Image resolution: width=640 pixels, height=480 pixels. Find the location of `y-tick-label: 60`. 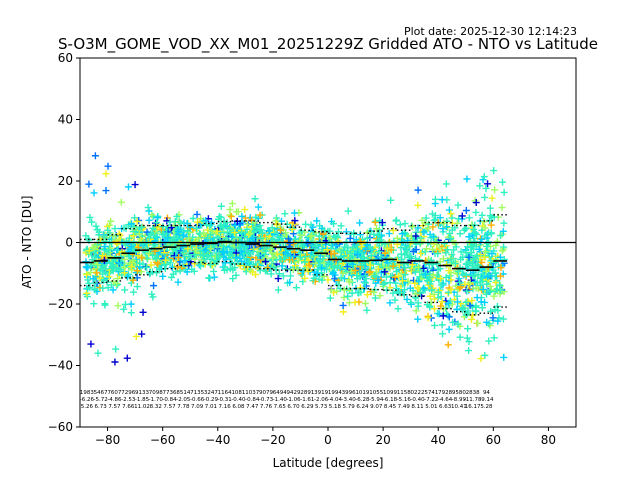

y-tick-label: 60 is located at coordinates (65, 58).